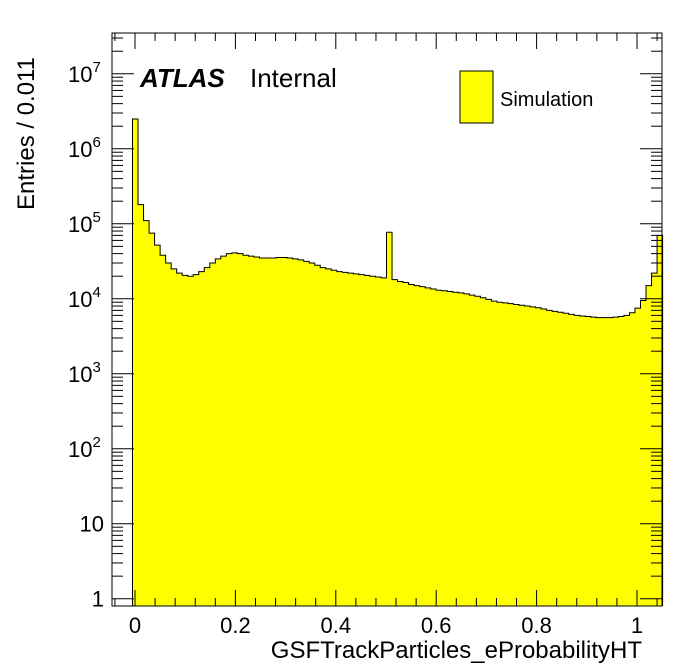  What do you see at coordinates (546, 100) in the screenshot?
I see `legend-label-simulation: Simulation` at bounding box center [546, 100].